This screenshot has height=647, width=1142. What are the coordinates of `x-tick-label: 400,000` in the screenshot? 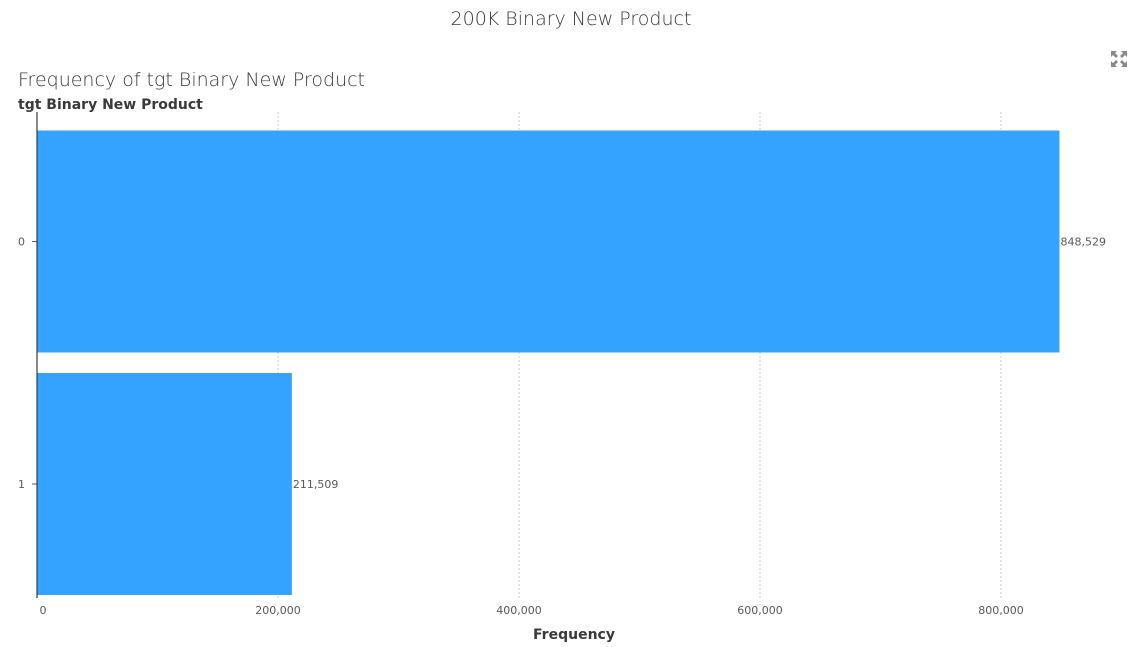 It's located at (519, 610).